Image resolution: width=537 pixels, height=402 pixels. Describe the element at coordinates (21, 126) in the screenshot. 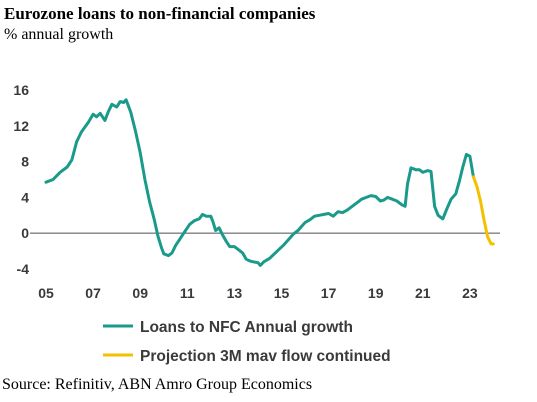

I see `y-tick-label: 12` at that location.